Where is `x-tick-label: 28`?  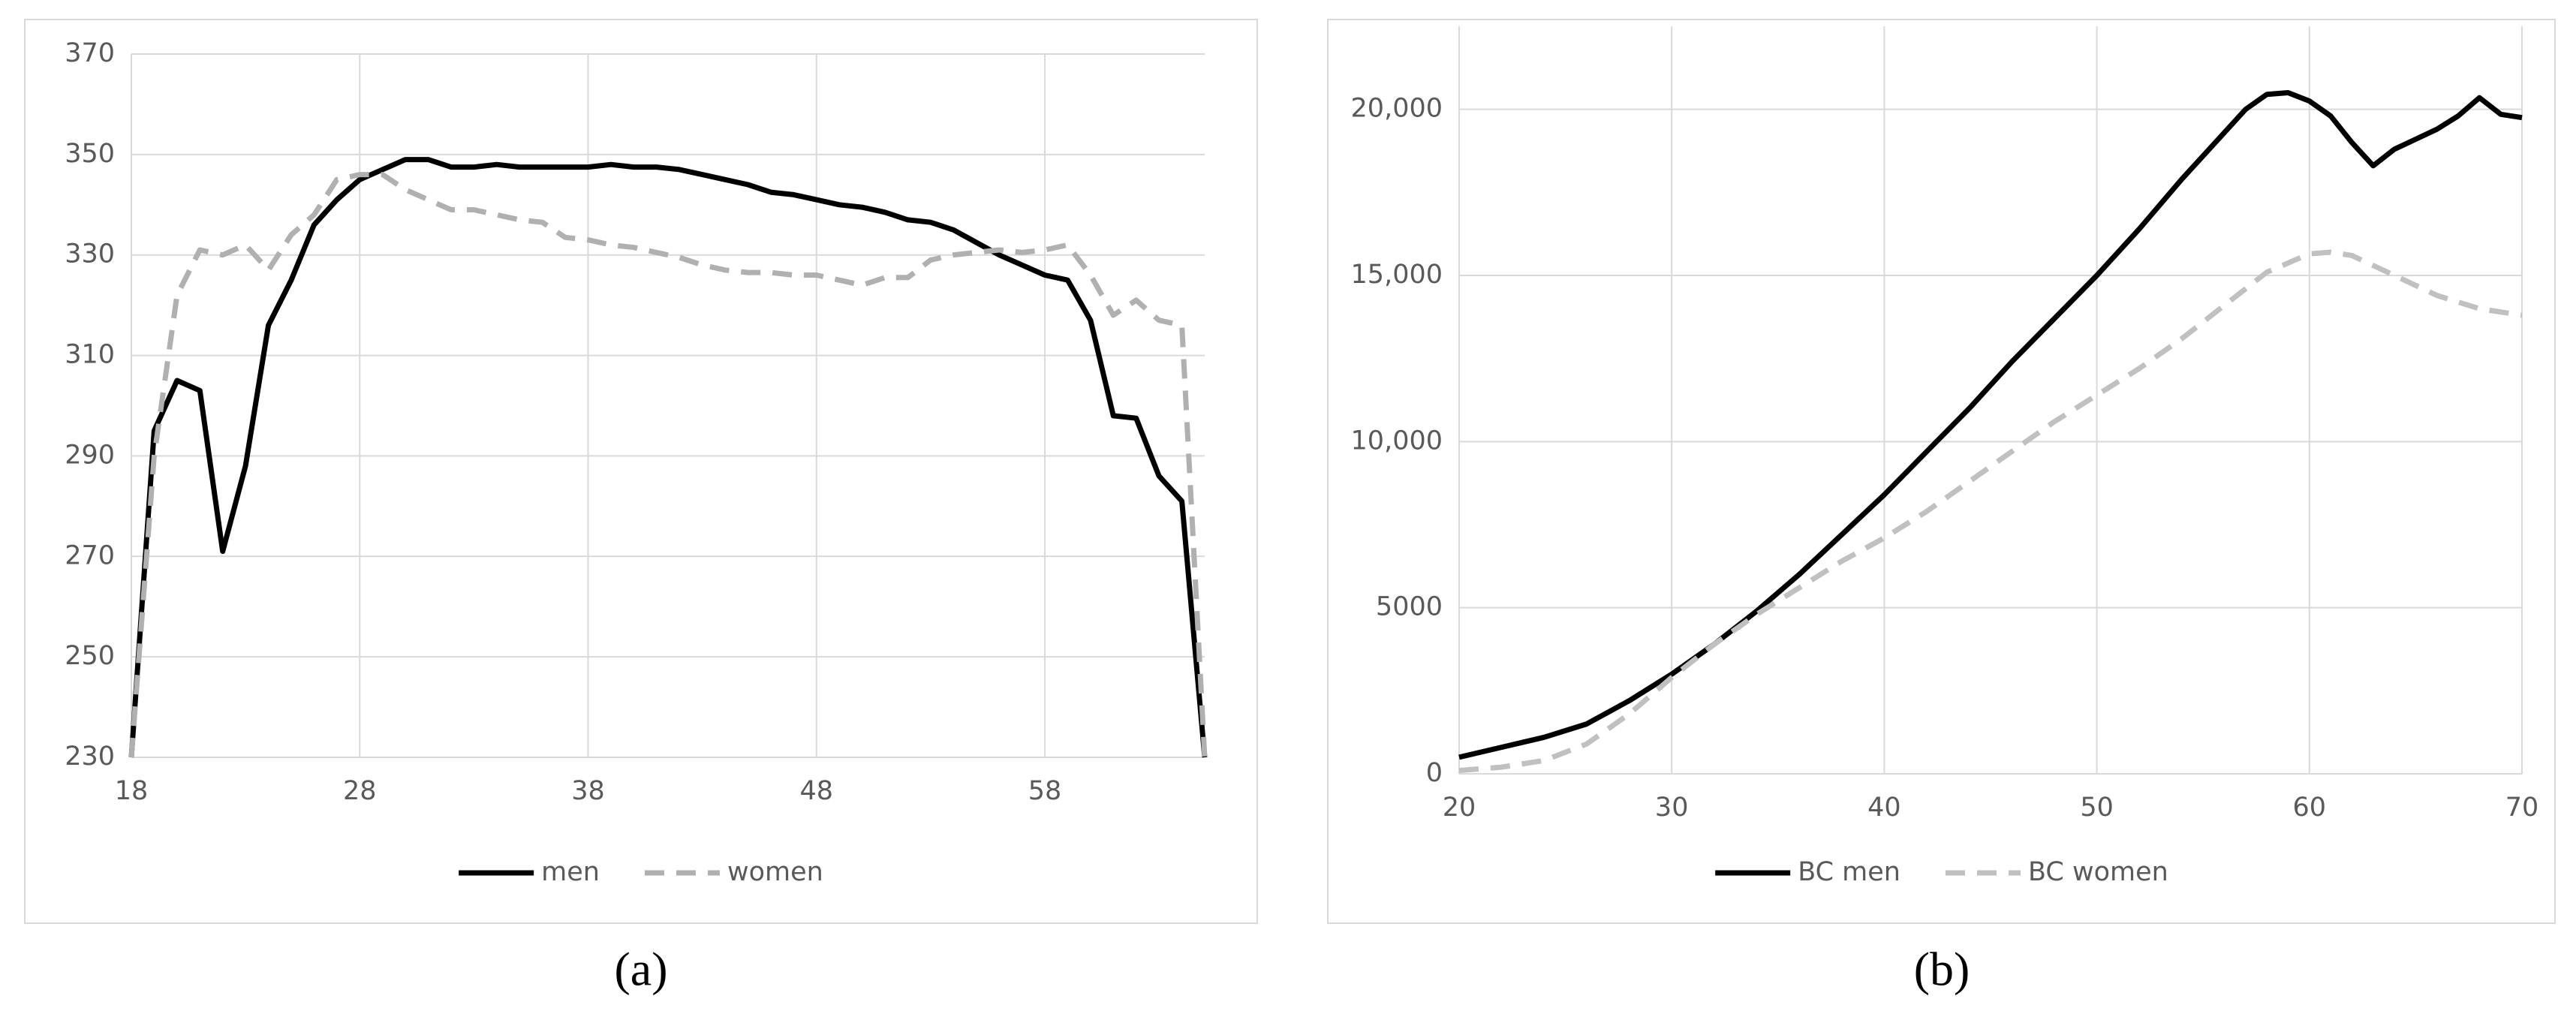 x-tick-label: 28 is located at coordinates (360, 791).